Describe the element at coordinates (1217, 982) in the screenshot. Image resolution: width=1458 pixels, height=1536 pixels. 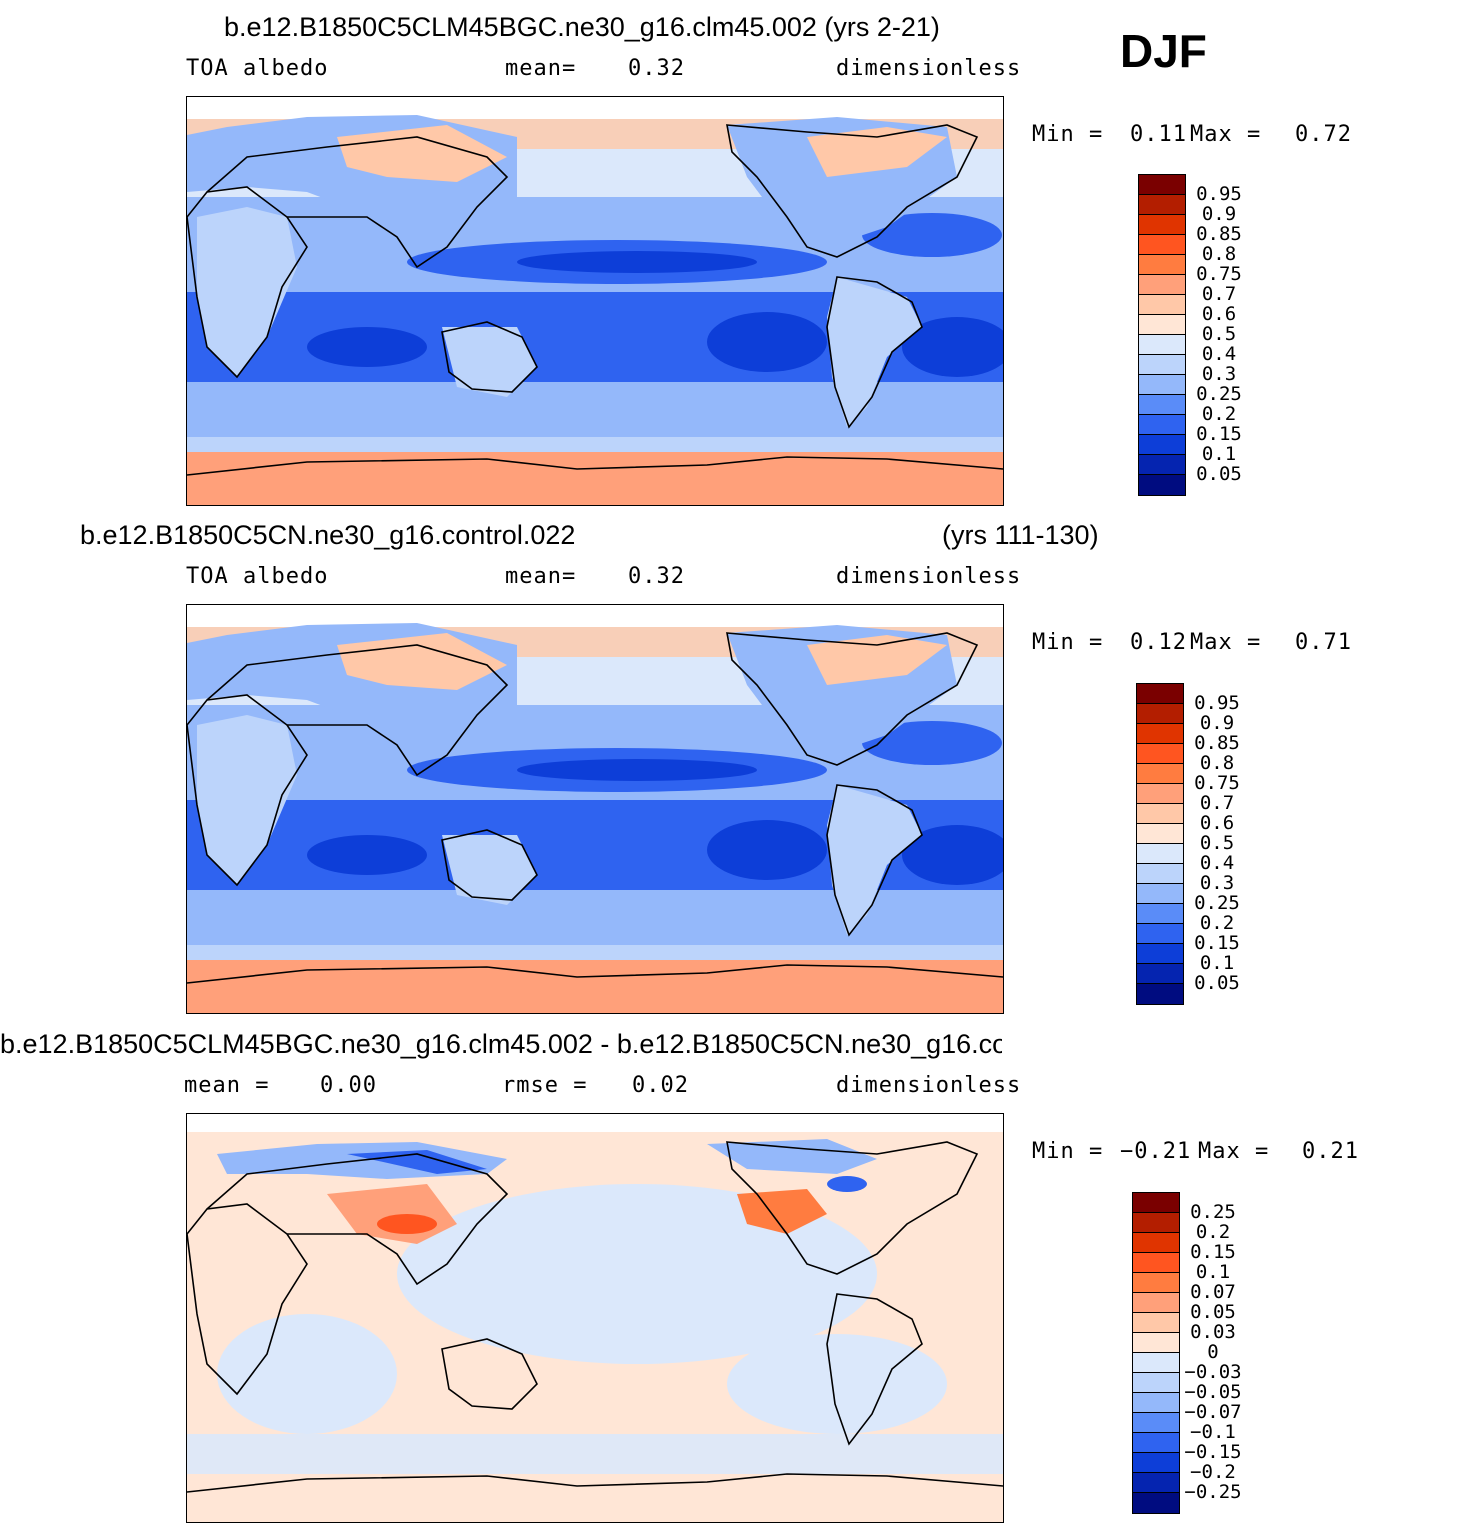
I see `colorbar-label: 0.05` at that location.